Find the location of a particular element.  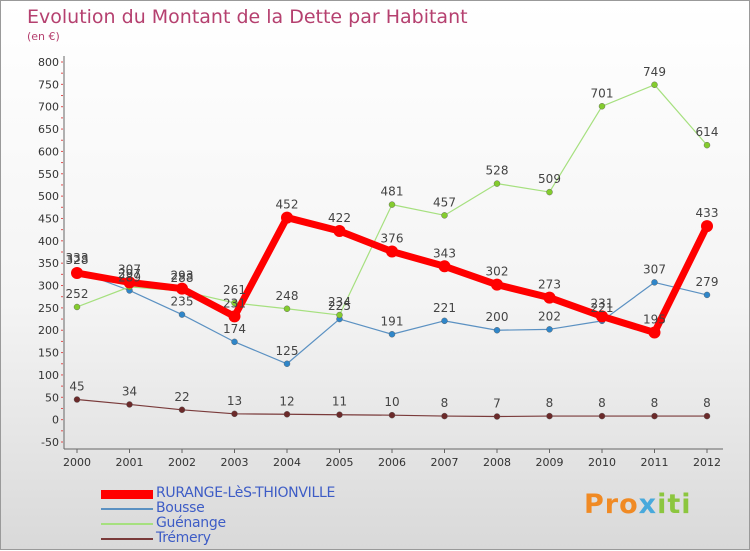

data-label: 191 is located at coordinates (392, 321).